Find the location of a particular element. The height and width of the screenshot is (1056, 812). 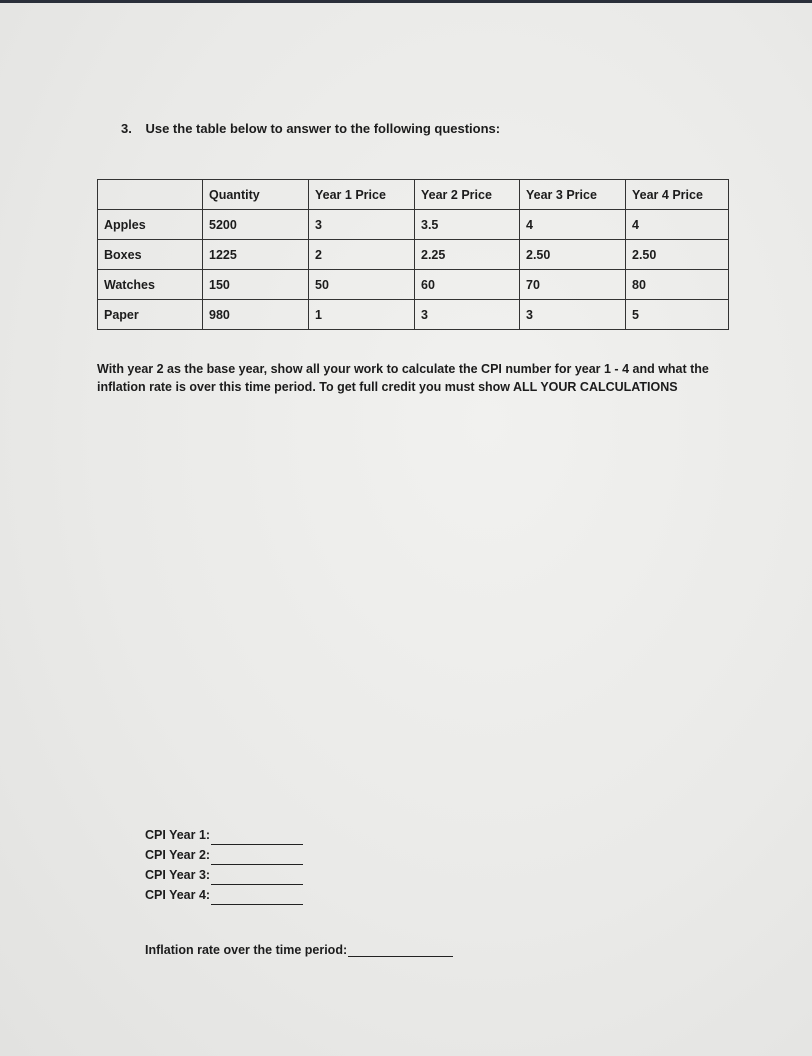

table-cell: 5200 is located at coordinates (255, 224).